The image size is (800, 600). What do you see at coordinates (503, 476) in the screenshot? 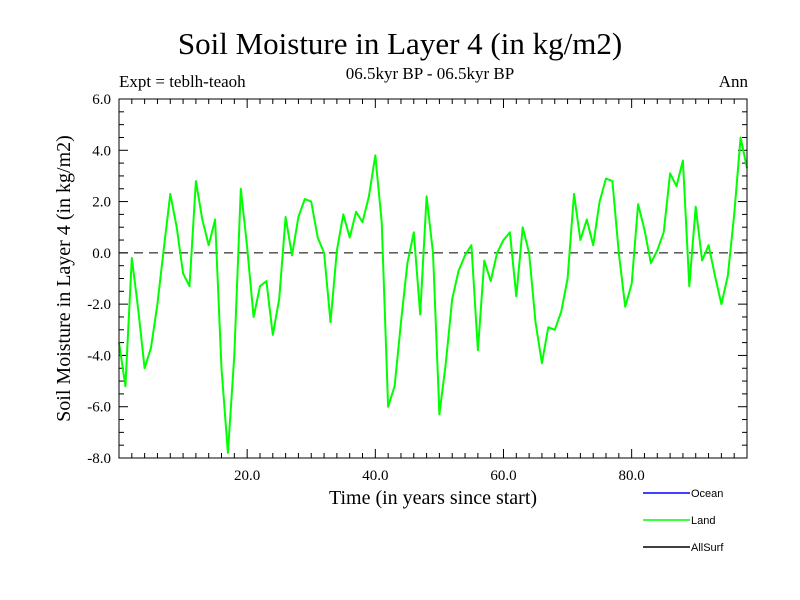
I see `x-tick-label: 60.0` at bounding box center [503, 476].